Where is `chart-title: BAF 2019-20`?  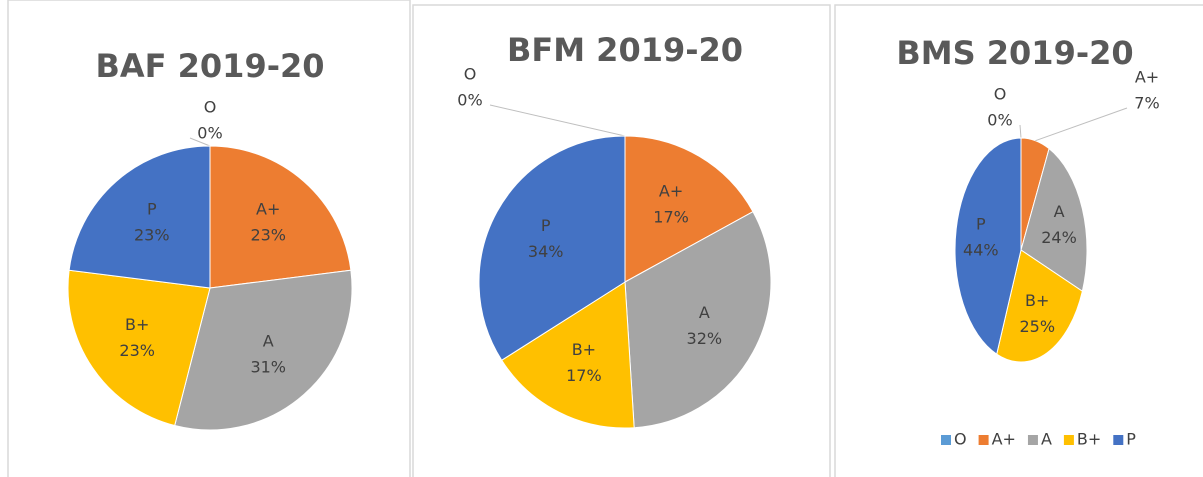 chart-title: BAF 2019-20 is located at coordinates (209, 66).